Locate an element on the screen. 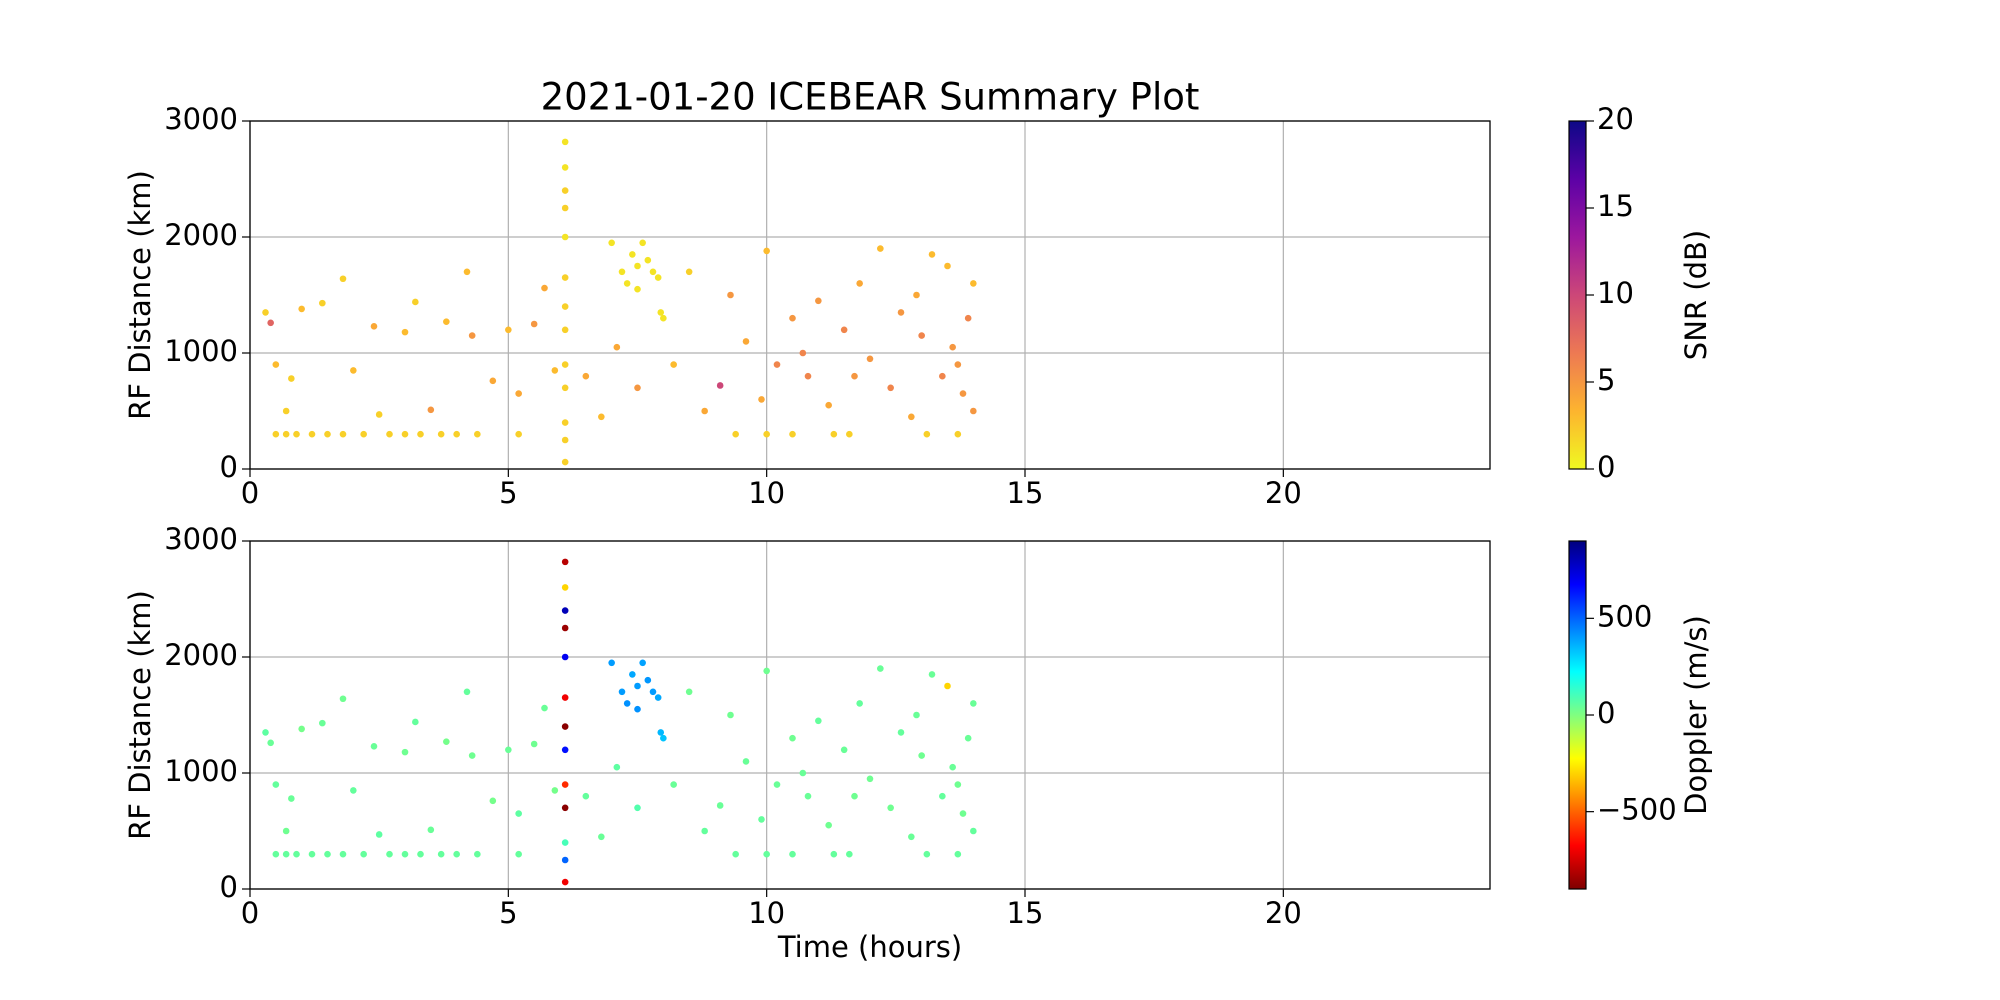 This screenshot has width=2000, height=1000. y-axis-label: RF Distance (km) is located at coordinates (140, 295).